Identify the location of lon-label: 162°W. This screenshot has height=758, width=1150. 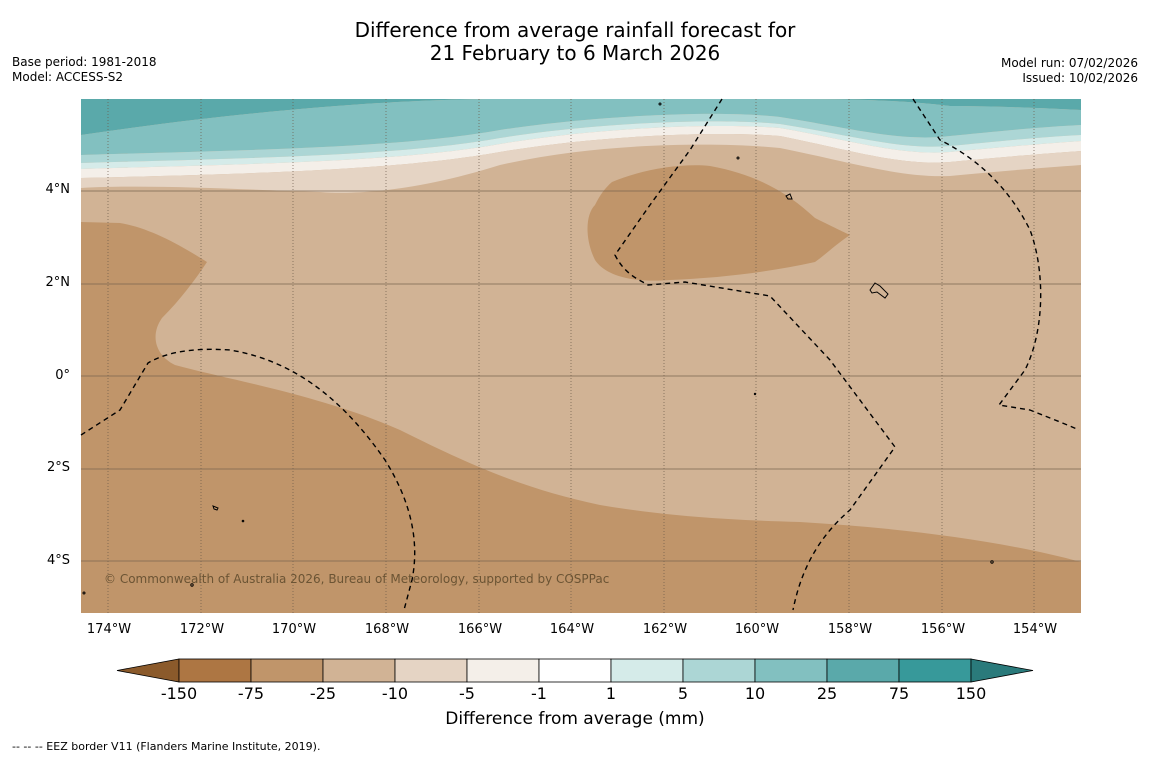
(665, 629).